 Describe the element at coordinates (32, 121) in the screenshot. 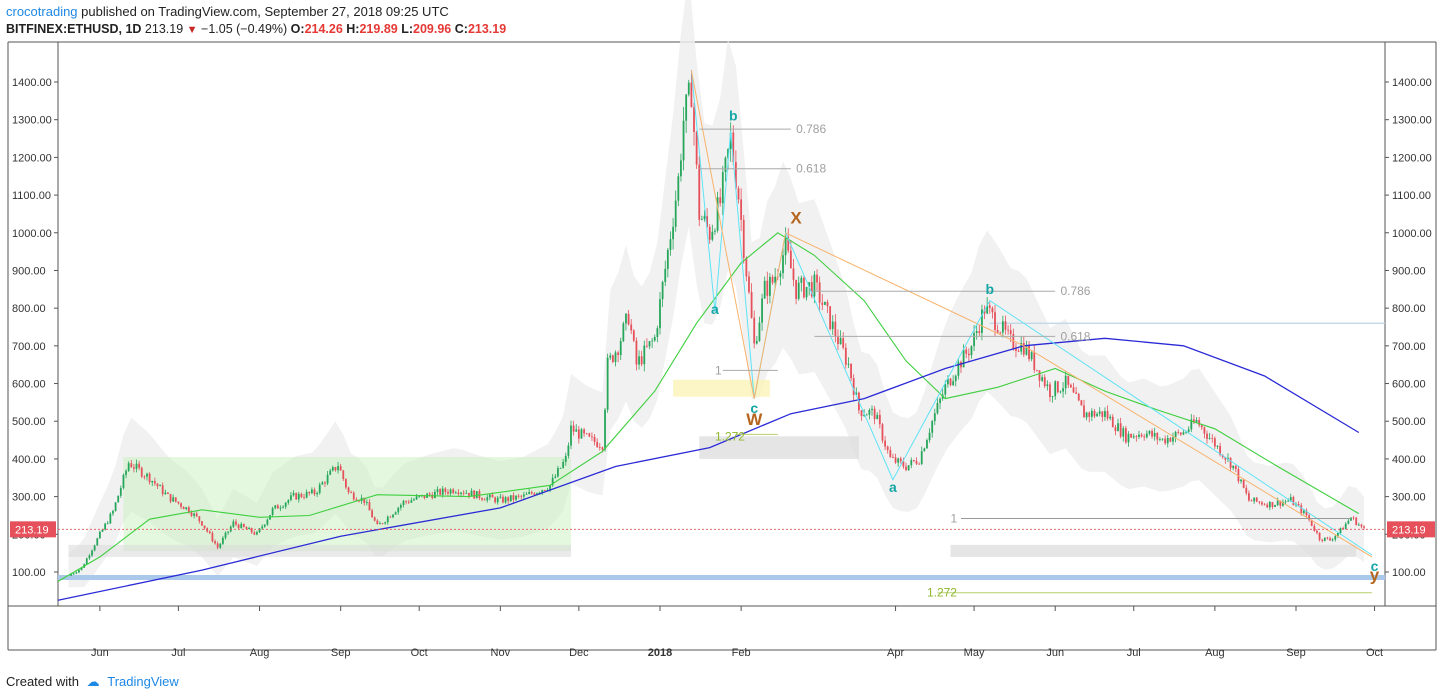

I see `y-tick-label-left: 1300.00` at that location.